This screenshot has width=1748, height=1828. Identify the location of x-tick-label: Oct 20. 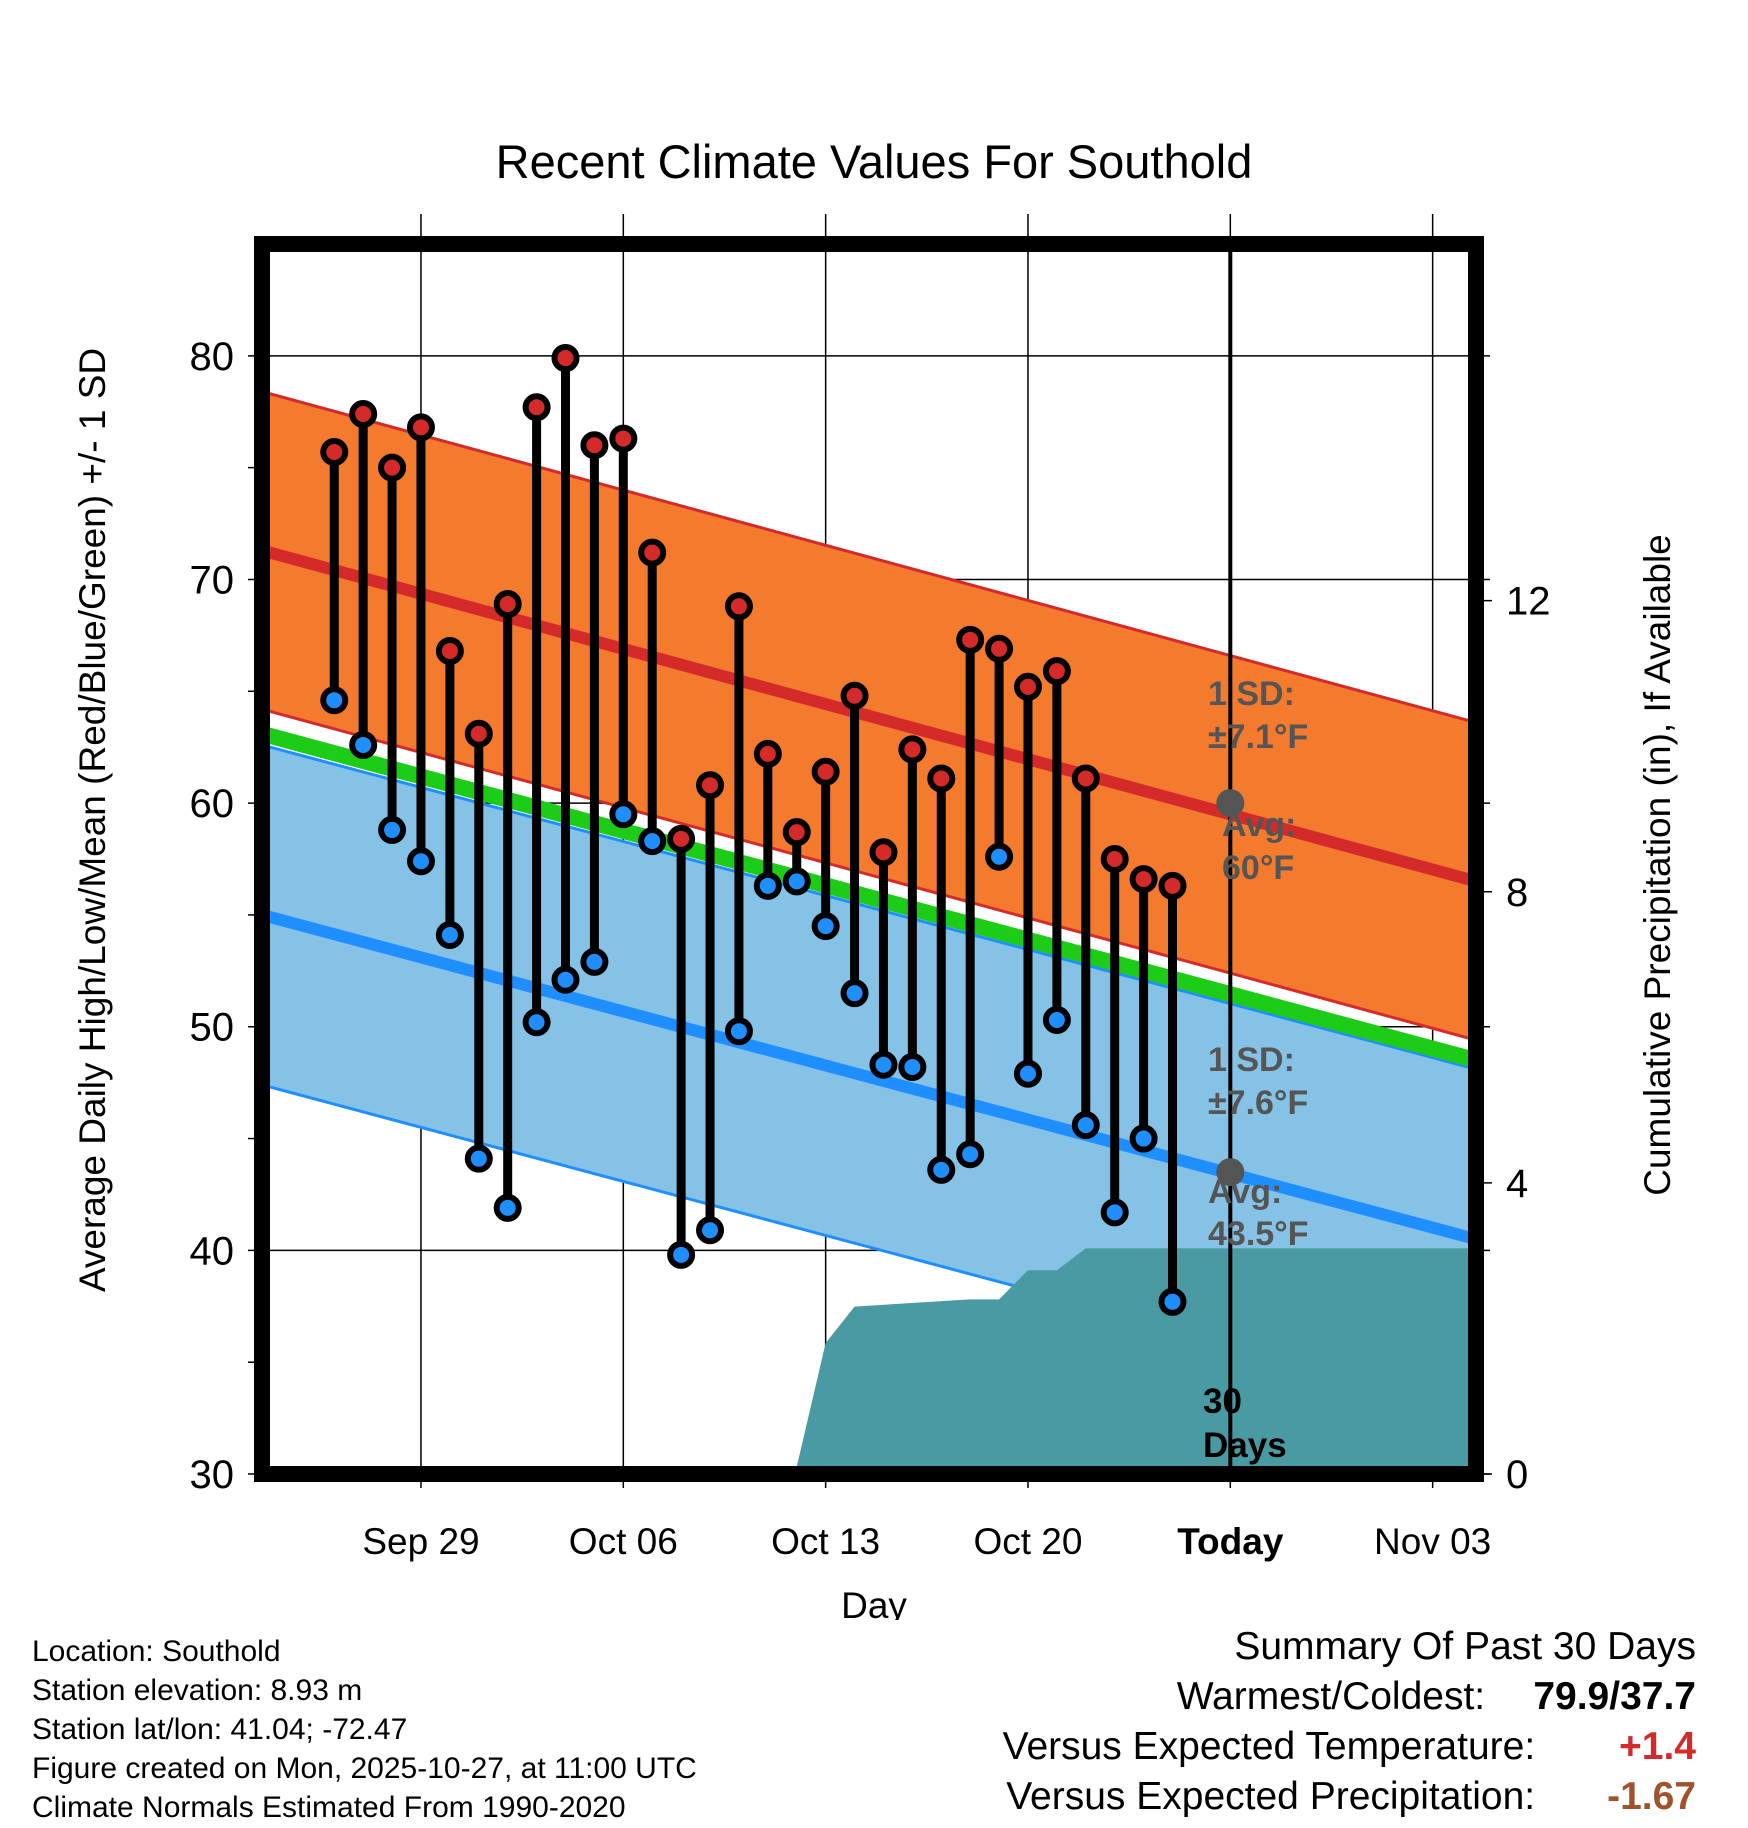
(1027, 1541).